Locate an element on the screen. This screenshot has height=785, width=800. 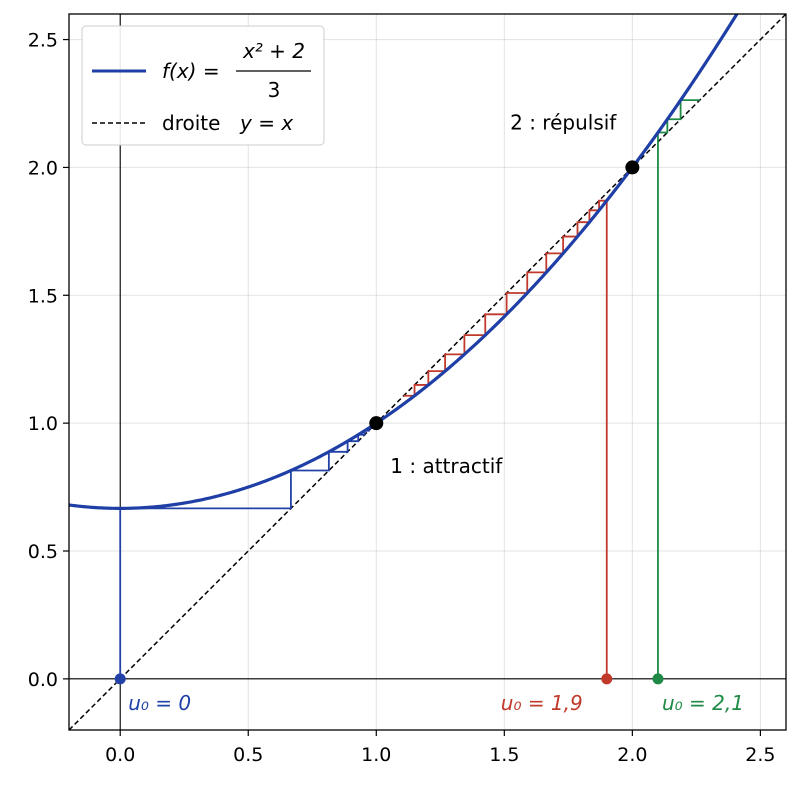
x-tick-label: 2.0 is located at coordinates (632, 755).